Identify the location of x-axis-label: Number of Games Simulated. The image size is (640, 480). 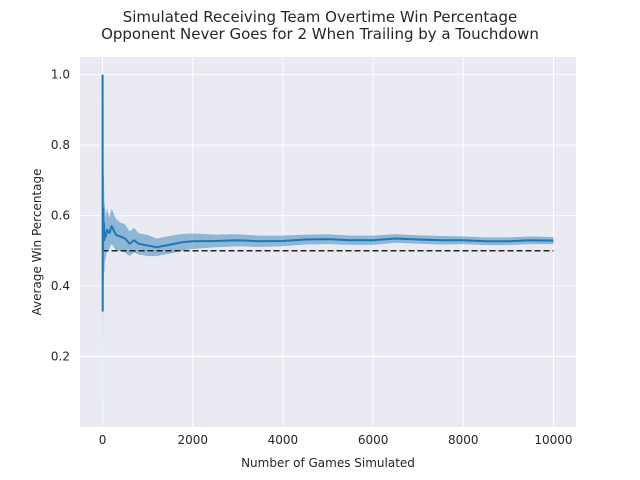
(328, 463).